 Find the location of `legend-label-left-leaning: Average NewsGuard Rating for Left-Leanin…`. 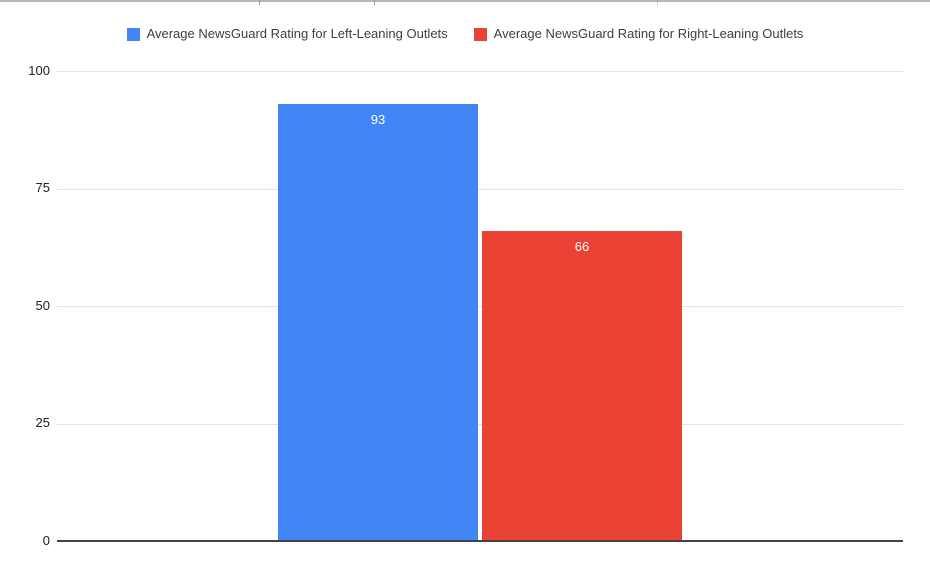

legend-label-left-leaning: Average NewsGuard Rating for Left-Leanin… is located at coordinates (297, 33).